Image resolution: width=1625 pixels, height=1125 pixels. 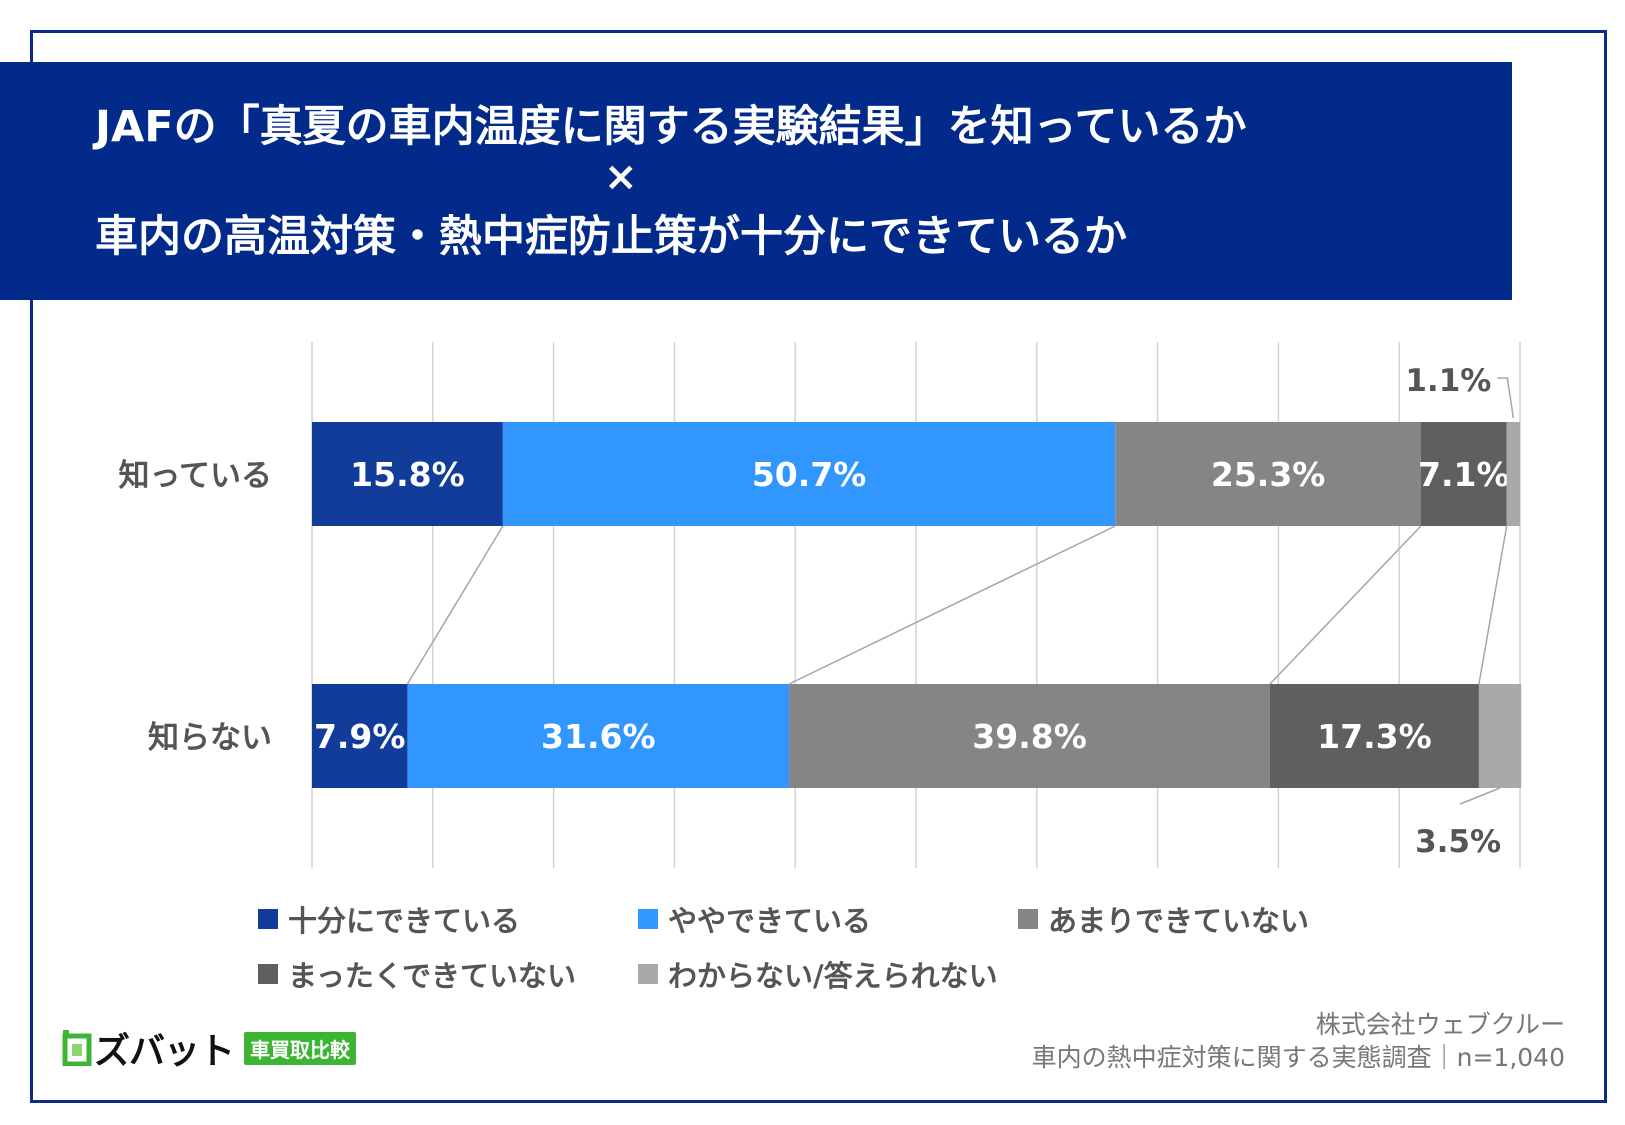 I want to click on data-label-1-1: 31.6%, so click(x=598, y=736).